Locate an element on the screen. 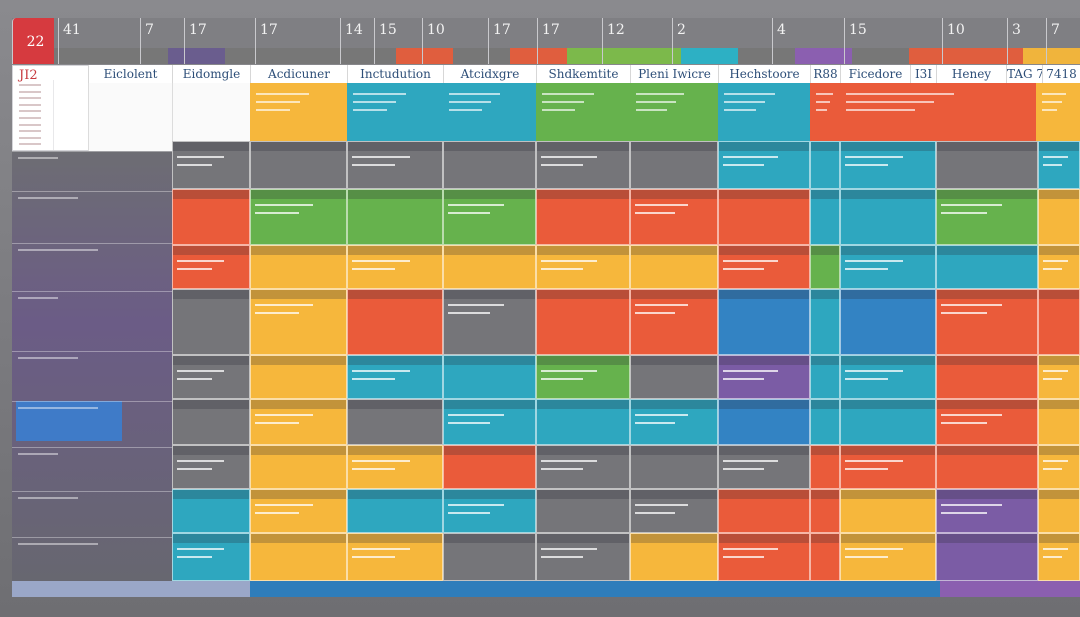  ruler-day: 17 is located at coordinates (557, 41).